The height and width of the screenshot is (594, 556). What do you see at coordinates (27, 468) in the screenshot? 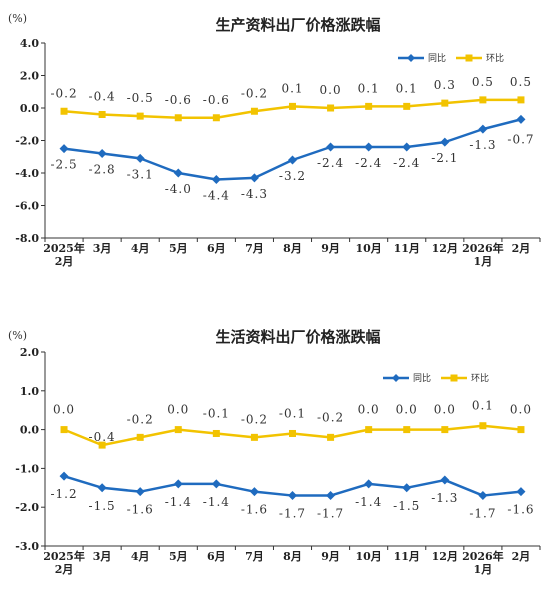
I see `y-tick-label: -1.0` at bounding box center [27, 468].